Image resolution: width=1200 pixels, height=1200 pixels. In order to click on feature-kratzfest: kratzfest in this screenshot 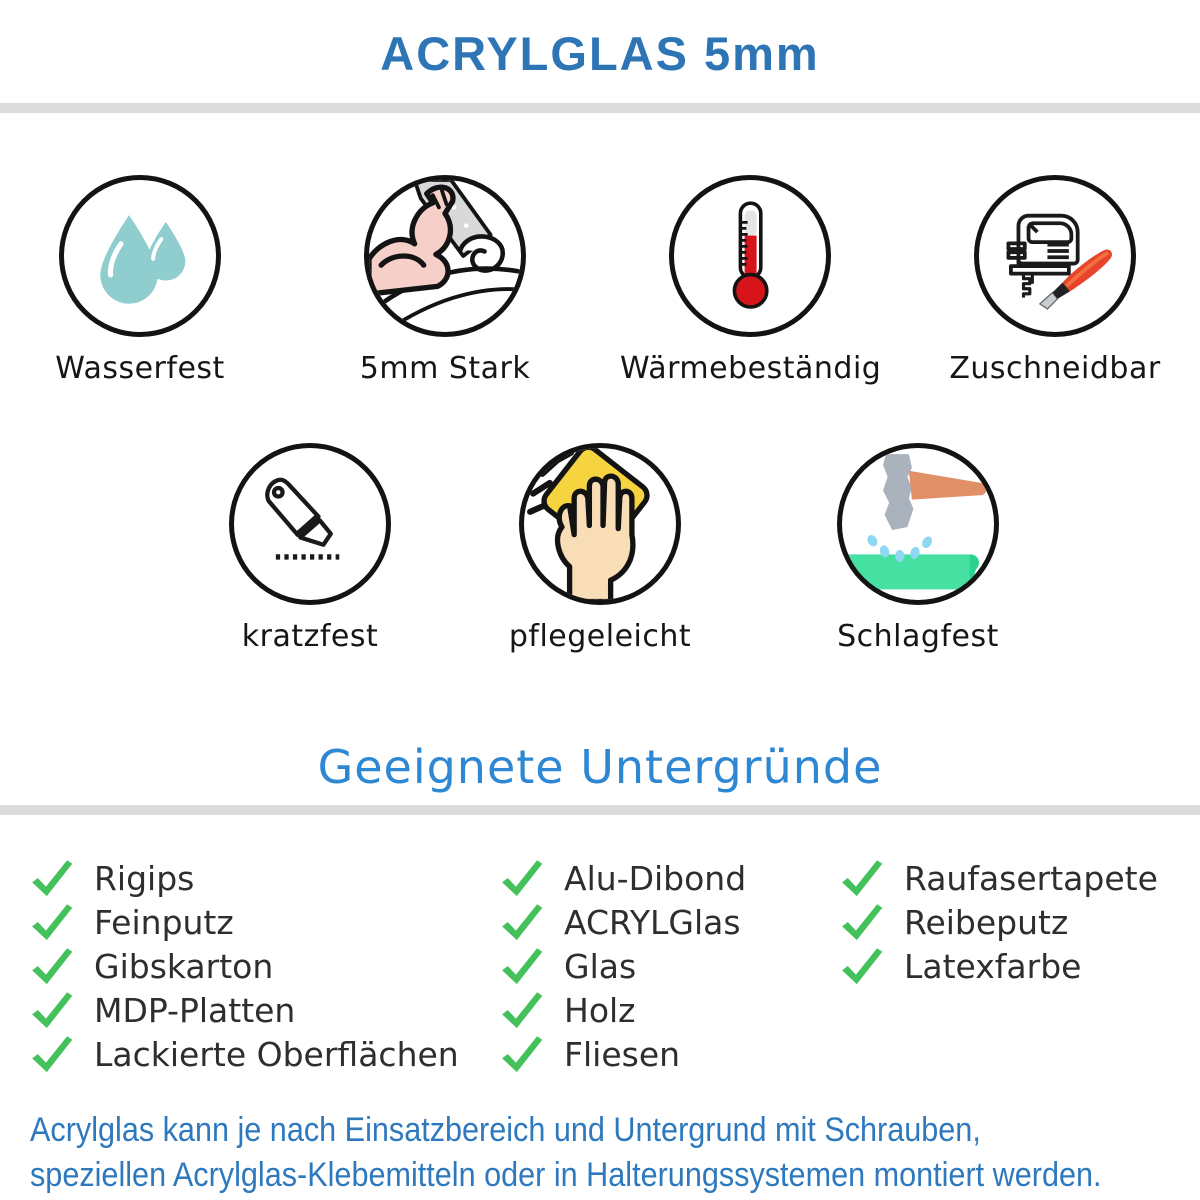, I will do `click(310, 548)`.